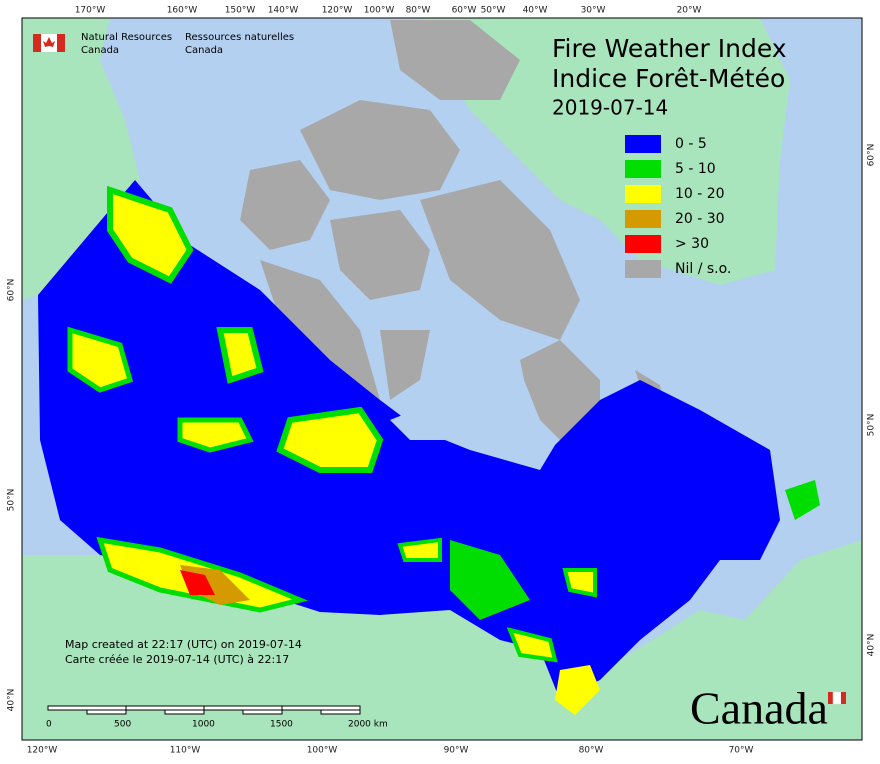 Image resolution: width=880 pixels, height=764 pixels. Describe the element at coordinates (126, 37) in the screenshot. I see `agency-en: Natural Resources` at that location.